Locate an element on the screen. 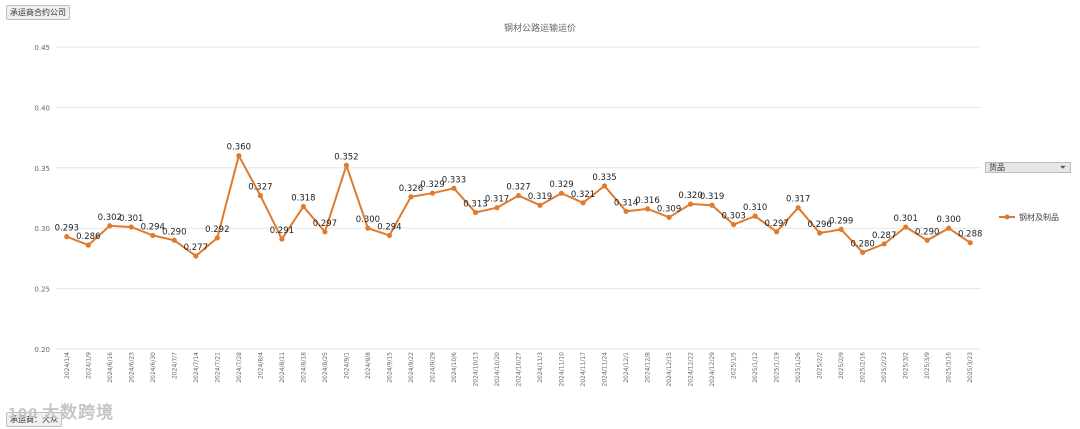 This screenshot has height=429, width=1080. x-tick-label: 2024/1/4 is located at coordinates (67, 365).